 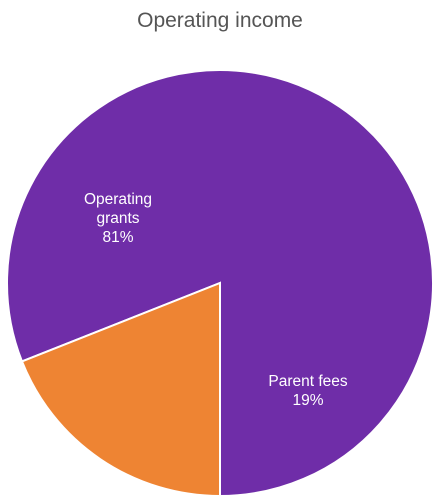 I want to click on pie-slice-label-line: 81%, so click(x=117, y=237).